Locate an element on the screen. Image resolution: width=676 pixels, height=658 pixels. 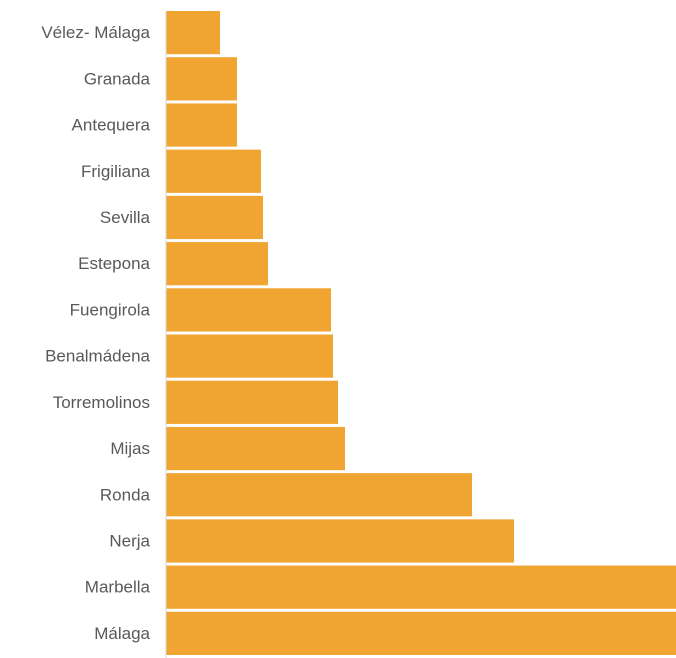
category-label: Vélez- Málaga is located at coordinates (95, 32).